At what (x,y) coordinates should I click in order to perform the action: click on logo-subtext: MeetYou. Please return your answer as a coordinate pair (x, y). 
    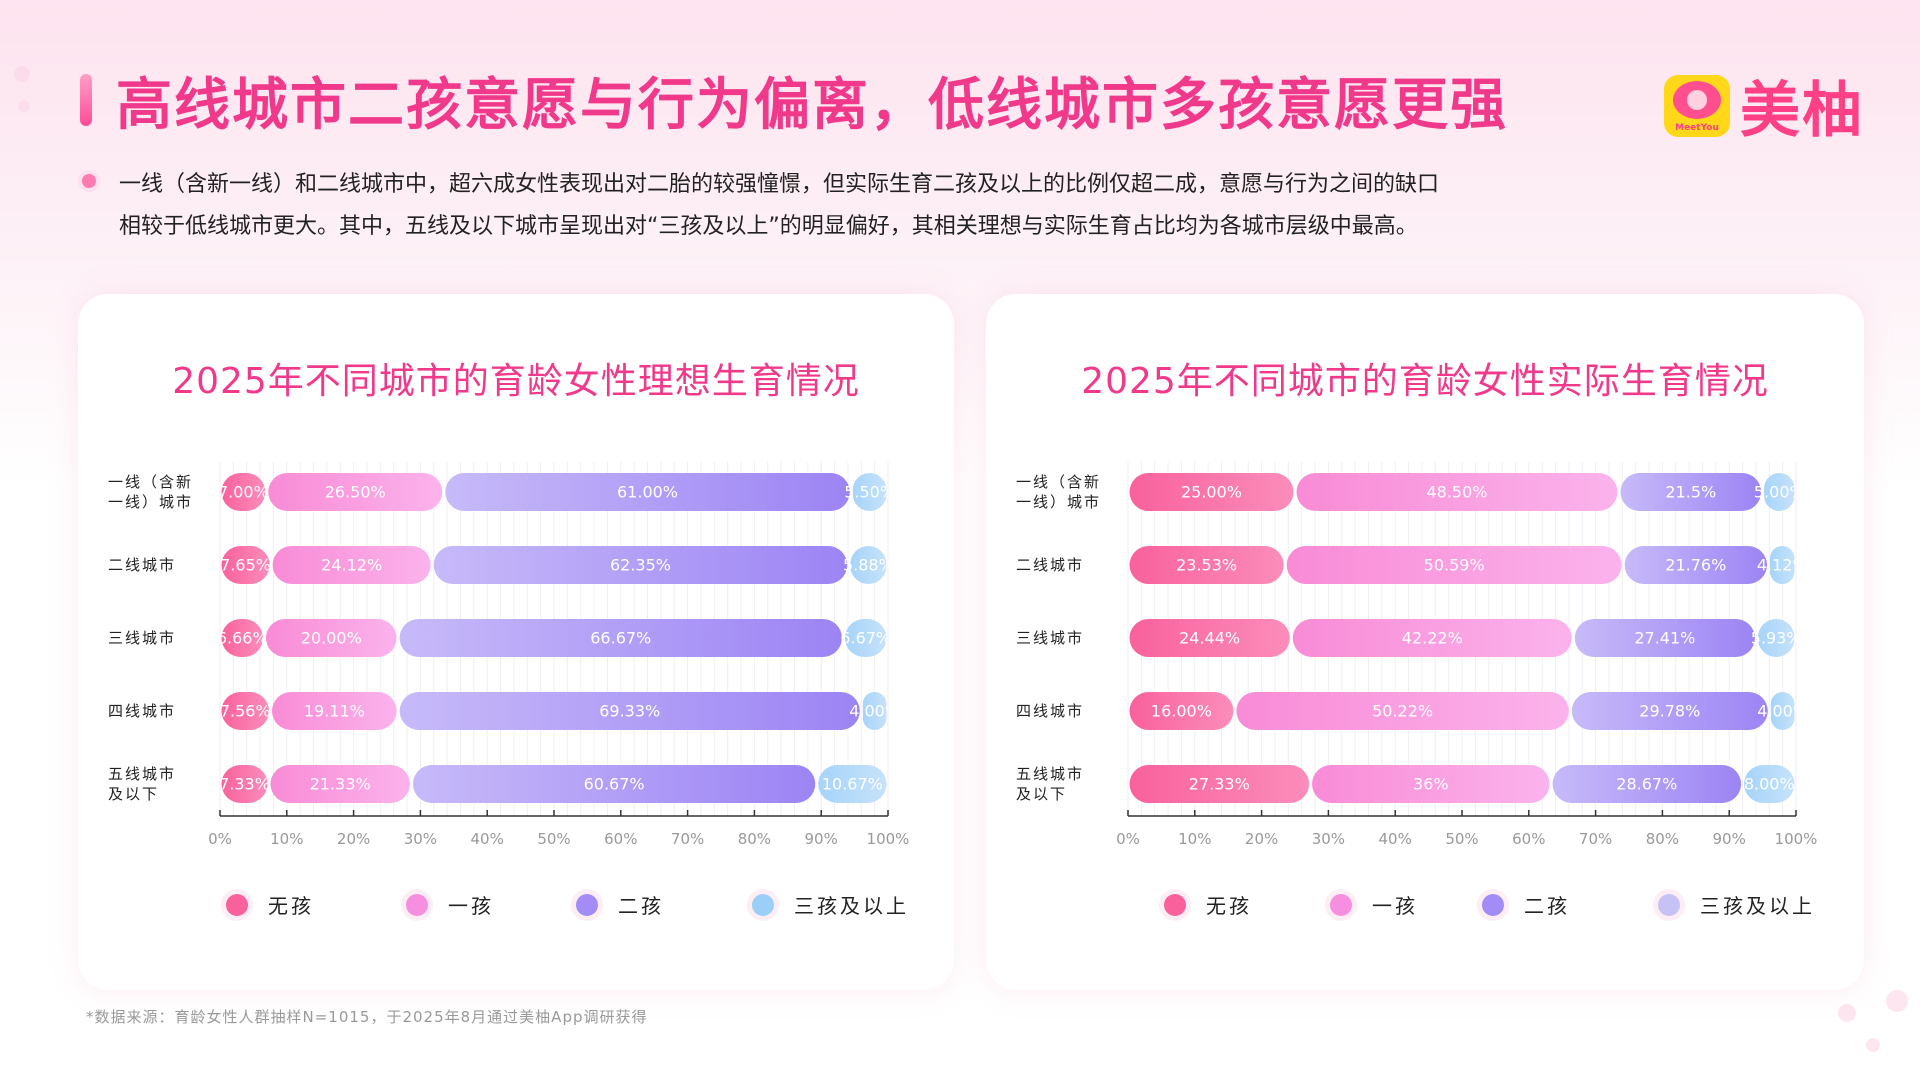
    Looking at the image, I should click on (1697, 127).